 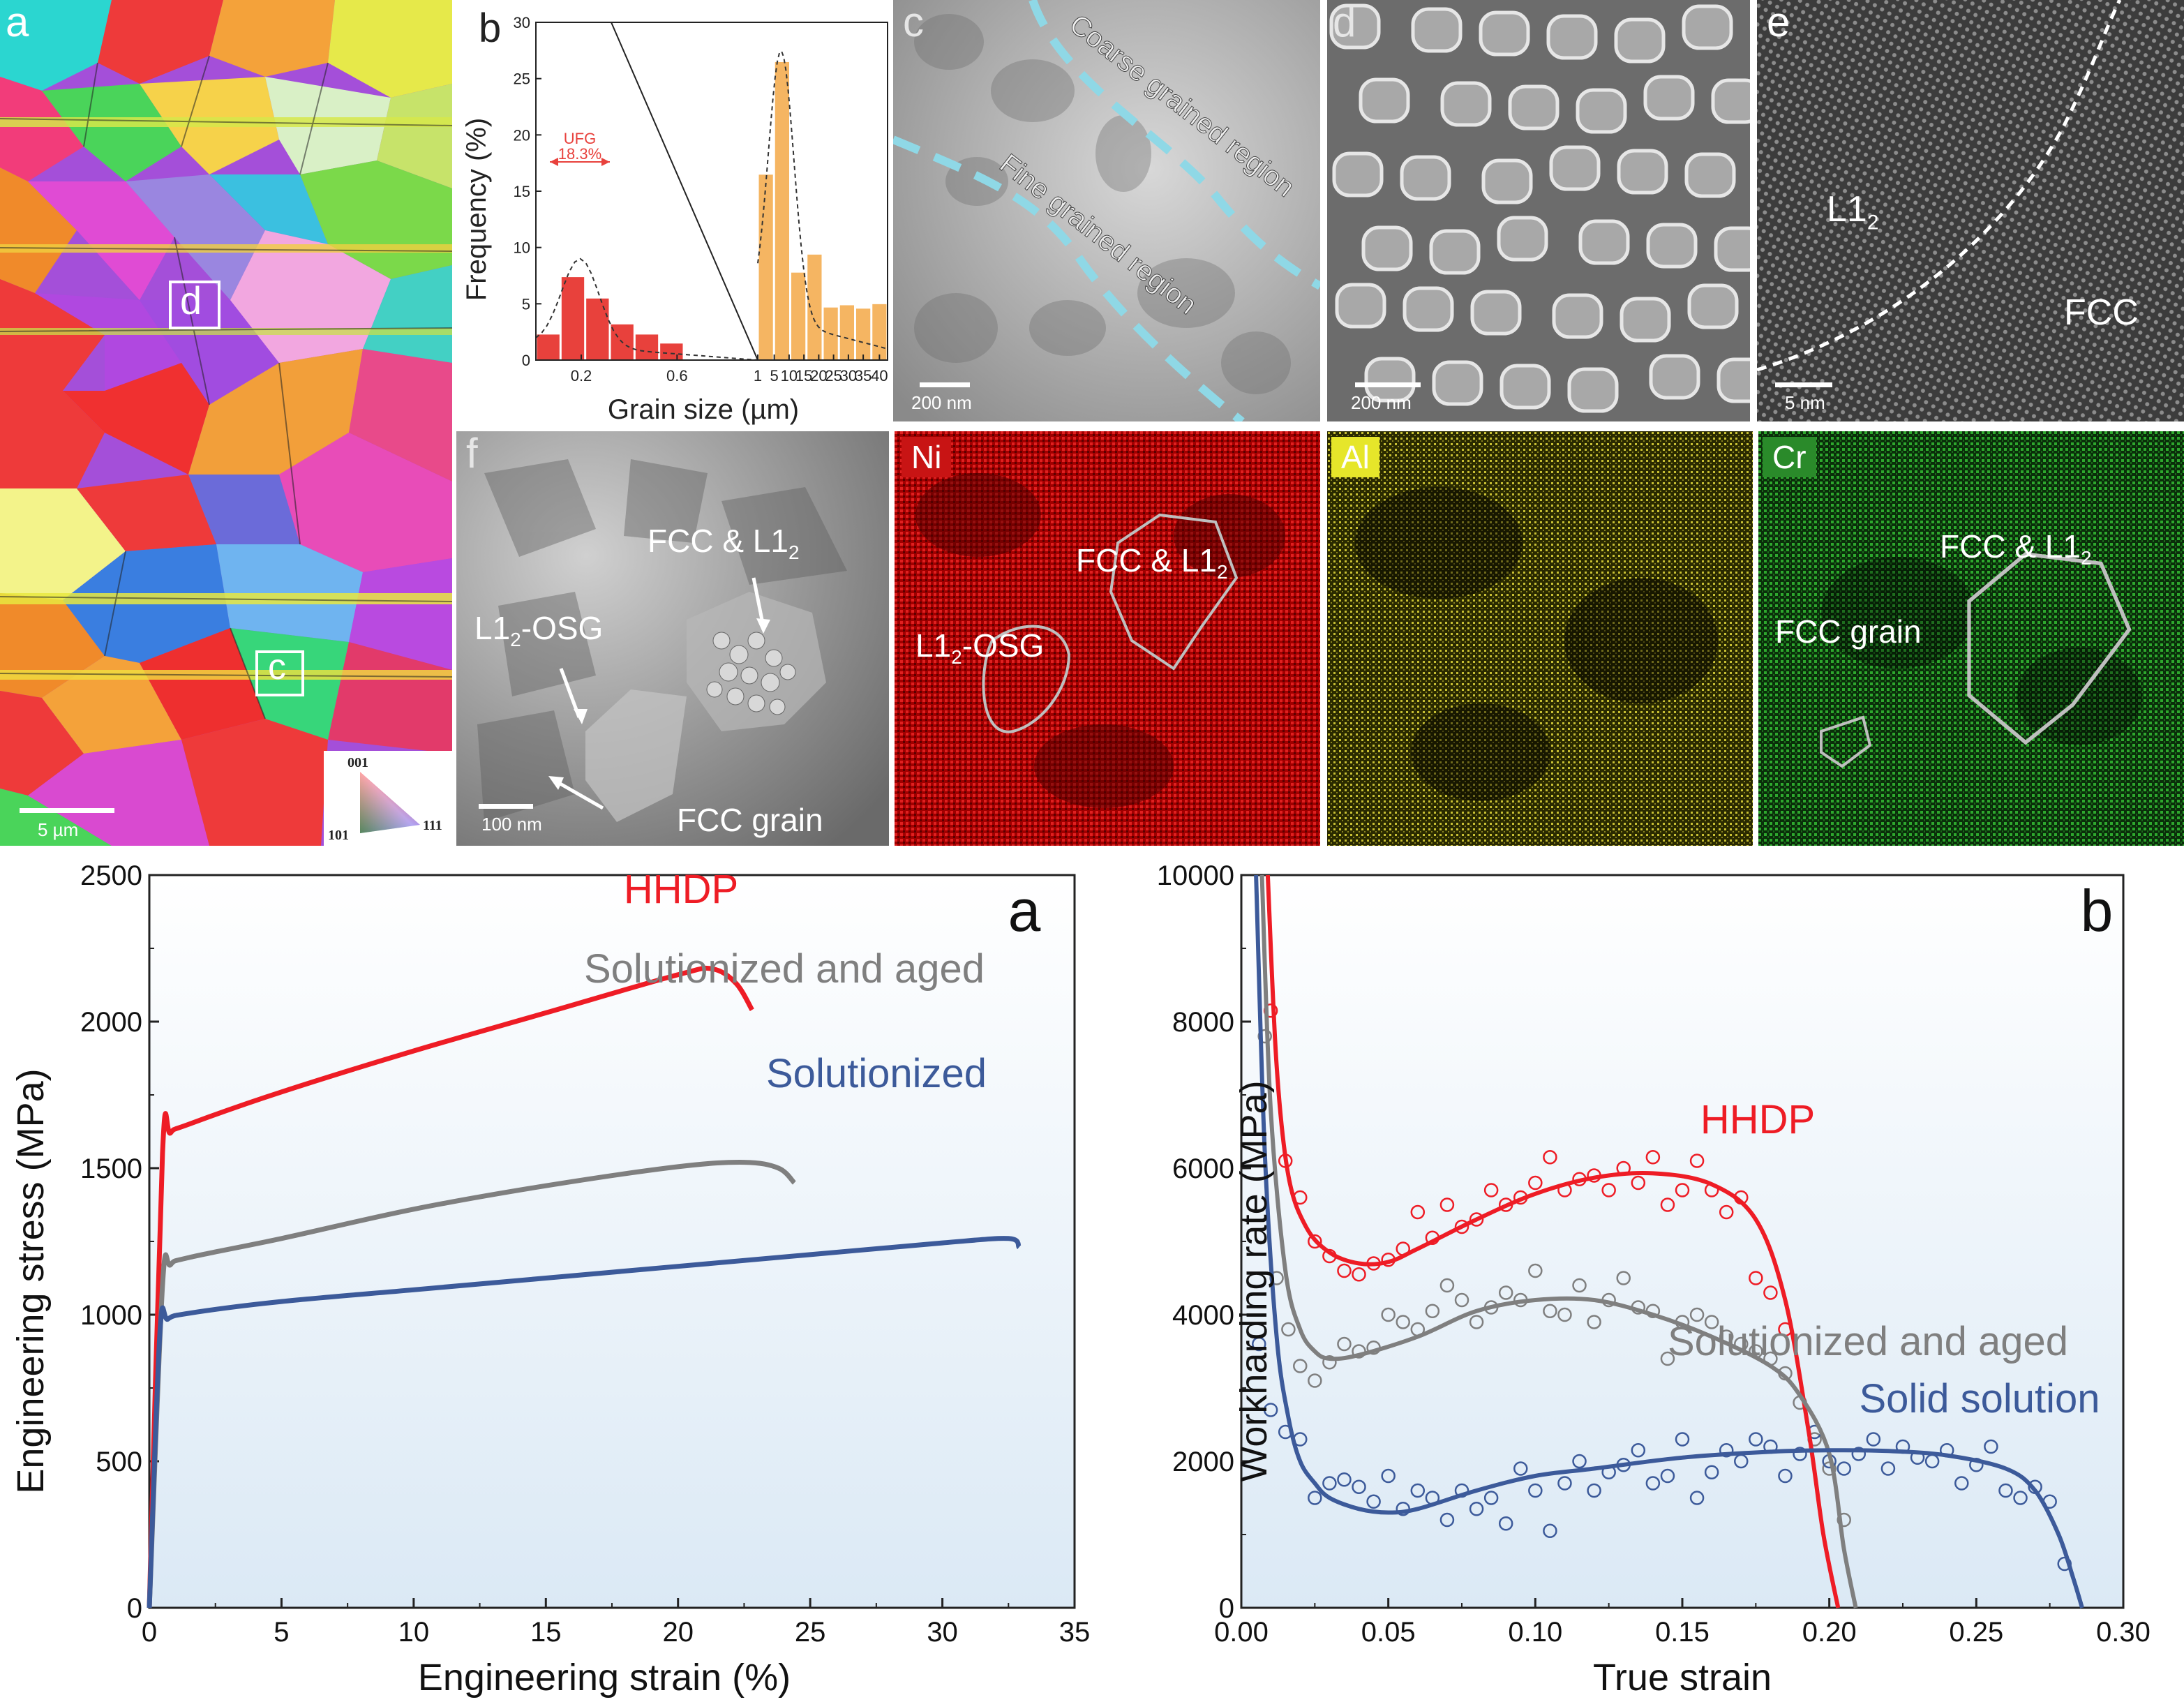 I want to click on wh-xlabel: True strain, so click(x=1683, y=1678).